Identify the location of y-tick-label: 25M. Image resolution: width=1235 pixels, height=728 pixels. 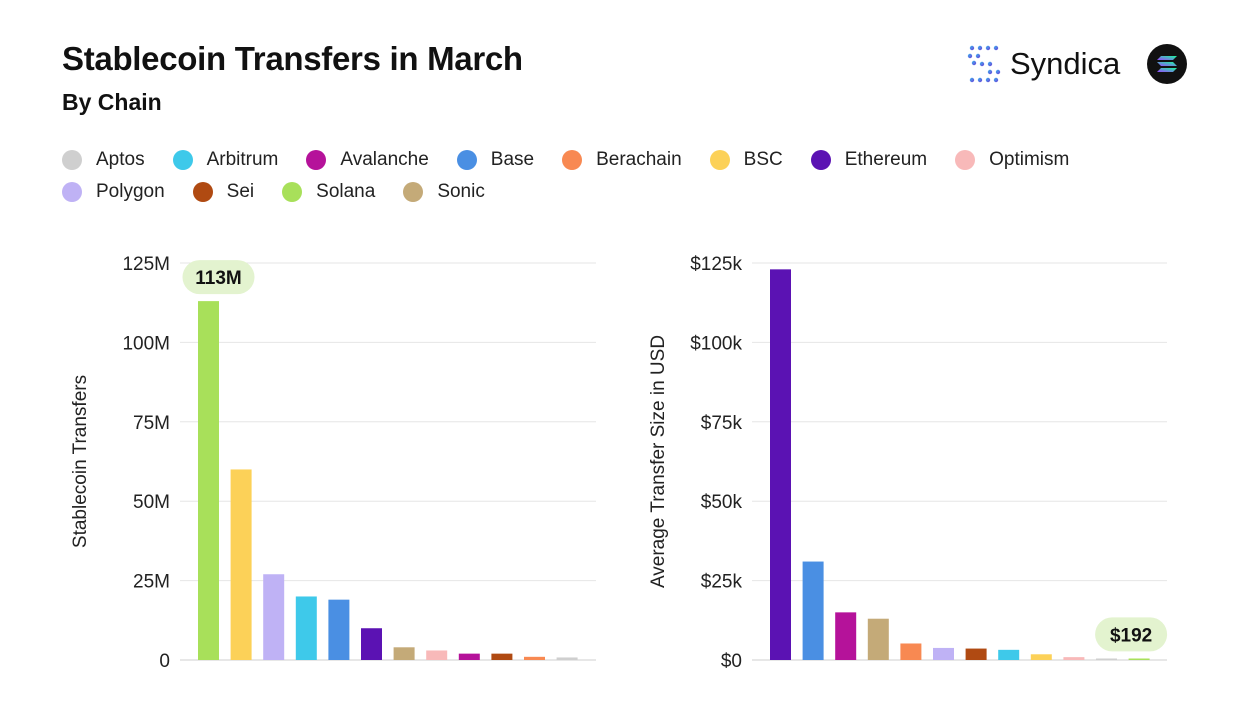
(151, 582).